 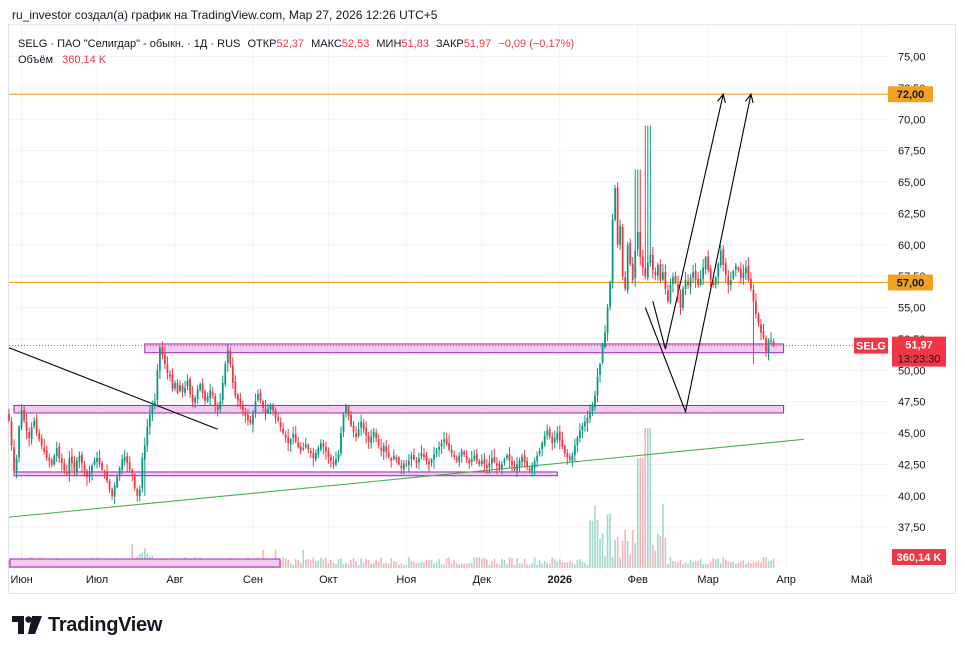 I want to click on last-price-value: 51,97, so click(x=919, y=346).